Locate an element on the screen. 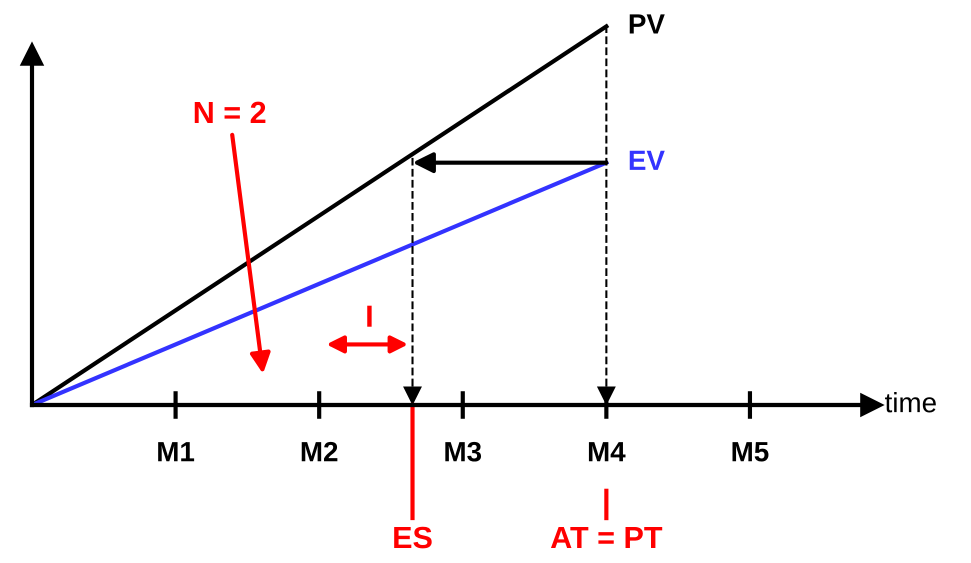 Image resolution: width=971 pixels, height=563 pixels. annotation: I is located at coordinates (369, 316).